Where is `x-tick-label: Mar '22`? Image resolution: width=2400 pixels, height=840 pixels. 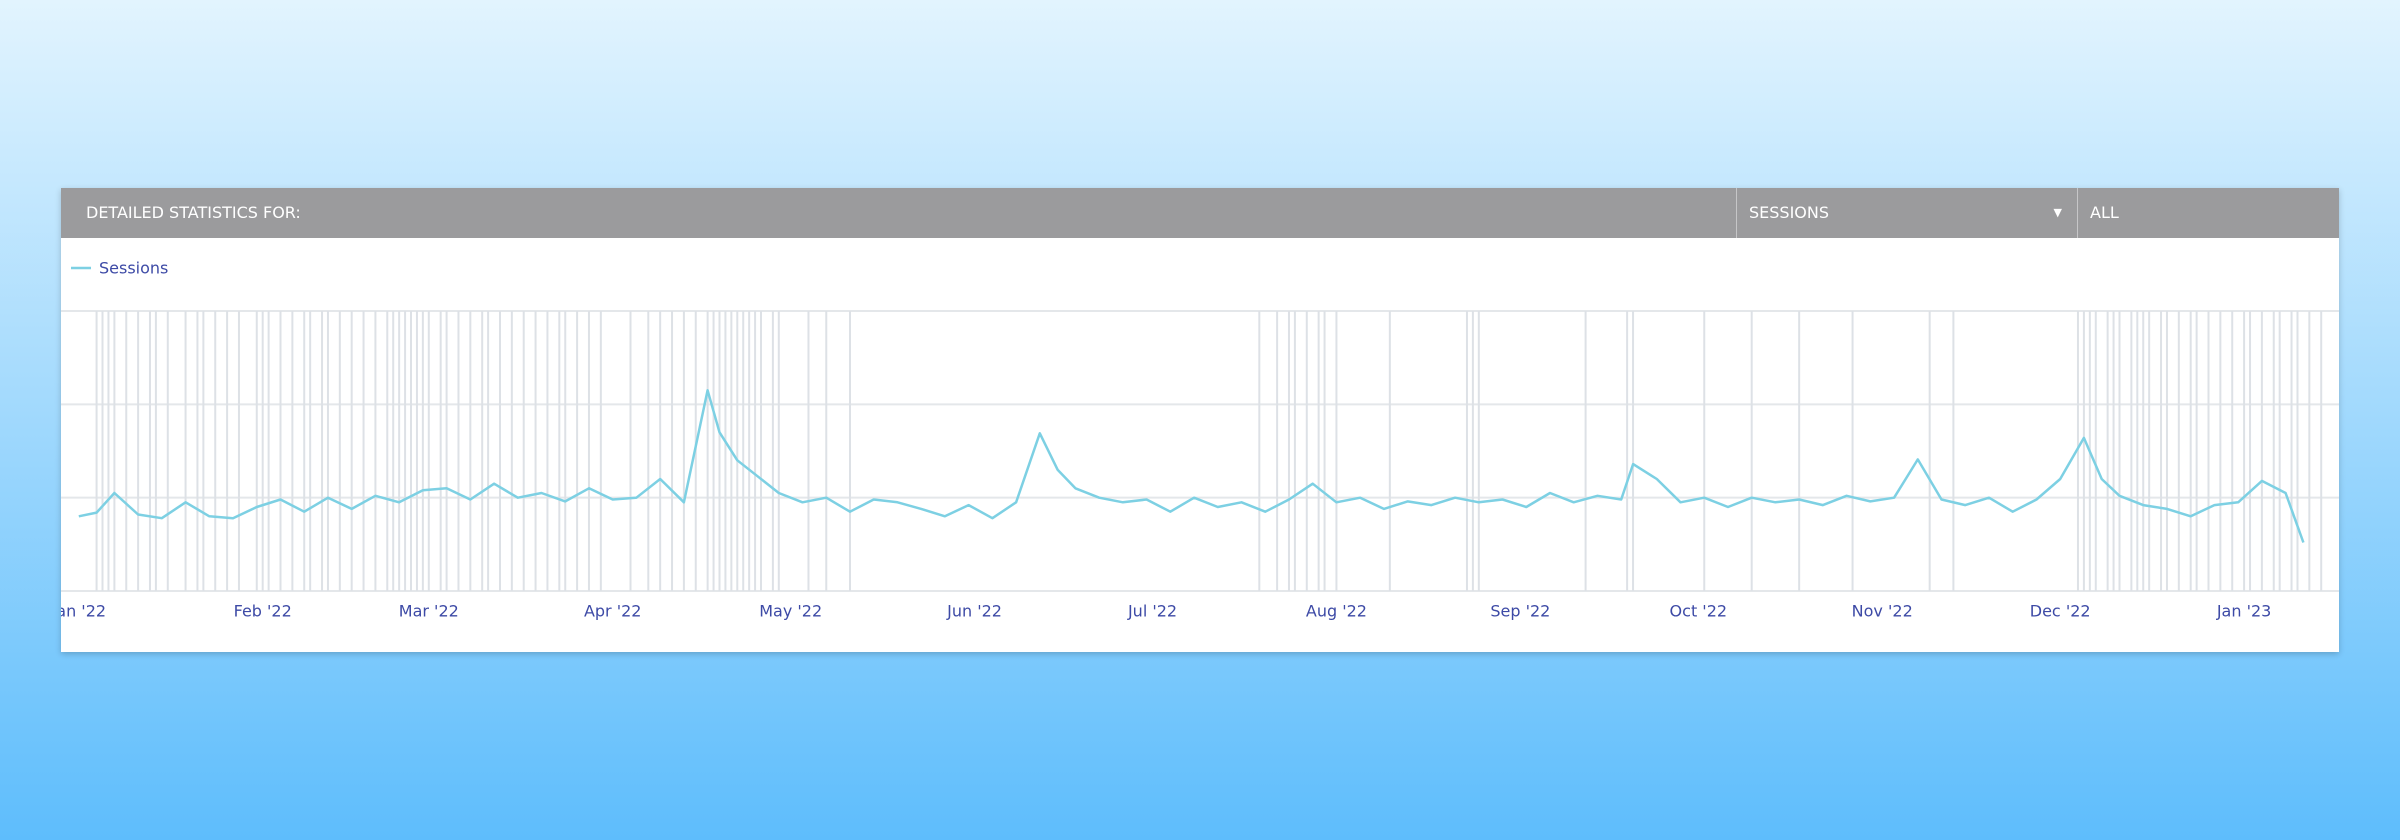
x-tick-label: Mar '22 is located at coordinates (429, 611).